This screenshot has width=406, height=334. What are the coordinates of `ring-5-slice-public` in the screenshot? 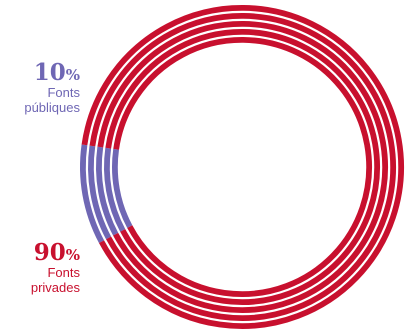 It's located at (122, 188).